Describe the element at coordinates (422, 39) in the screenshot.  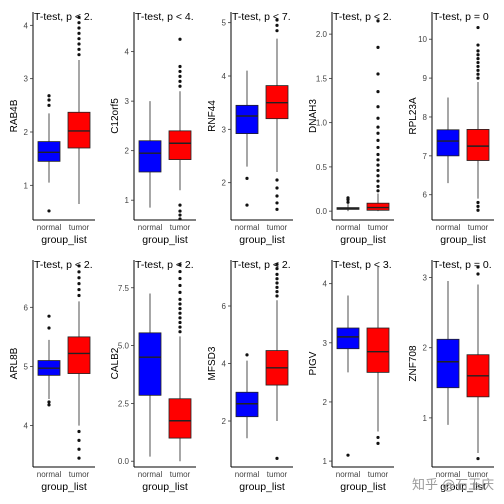
I see `y-tick-label: 10` at that location.